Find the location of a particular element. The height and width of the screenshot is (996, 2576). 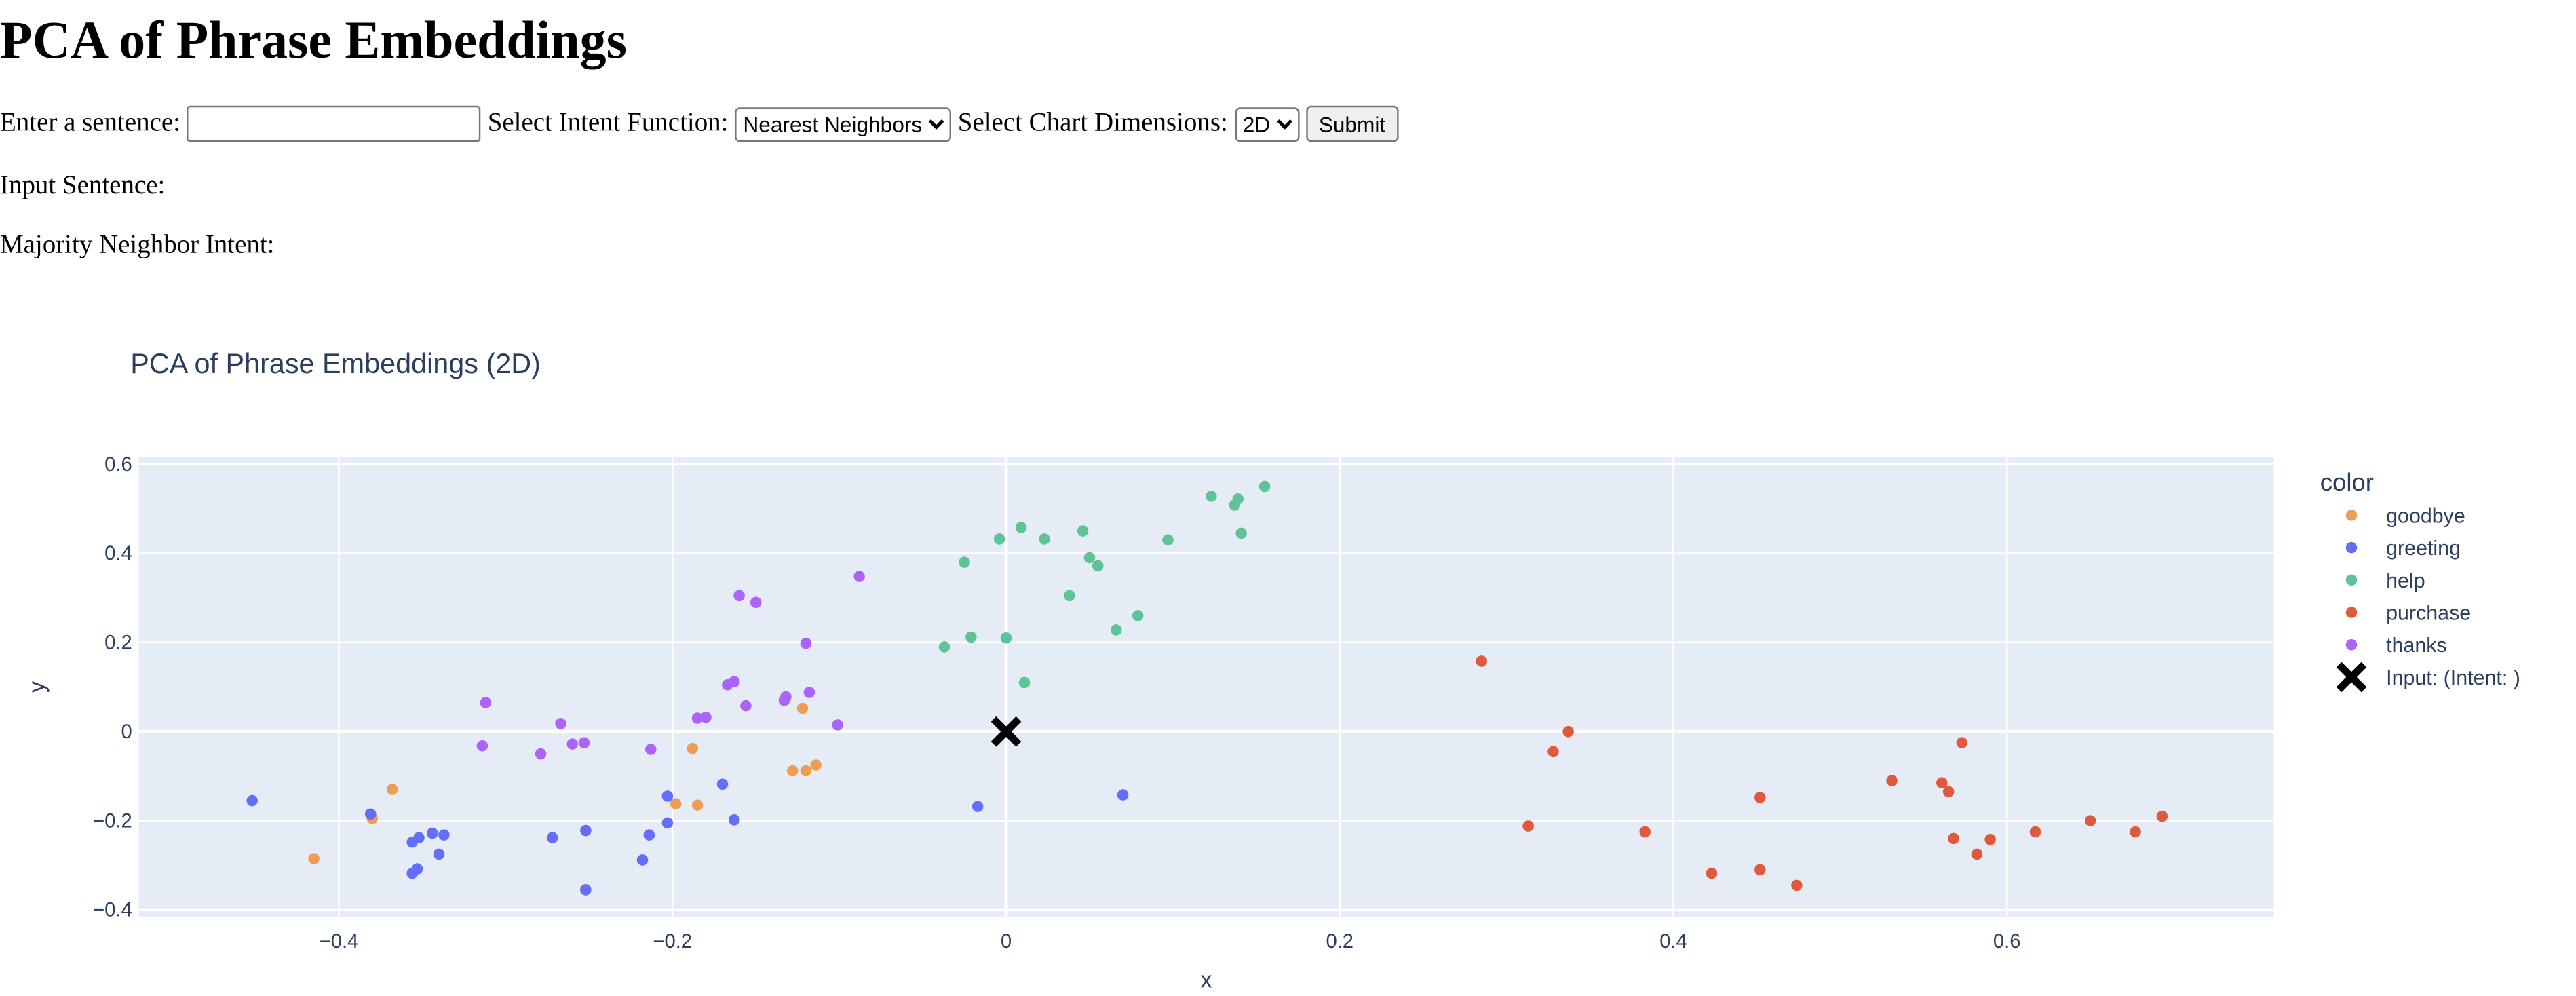

intent-function-select: Nearest Neighbors is located at coordinates (844, 124).